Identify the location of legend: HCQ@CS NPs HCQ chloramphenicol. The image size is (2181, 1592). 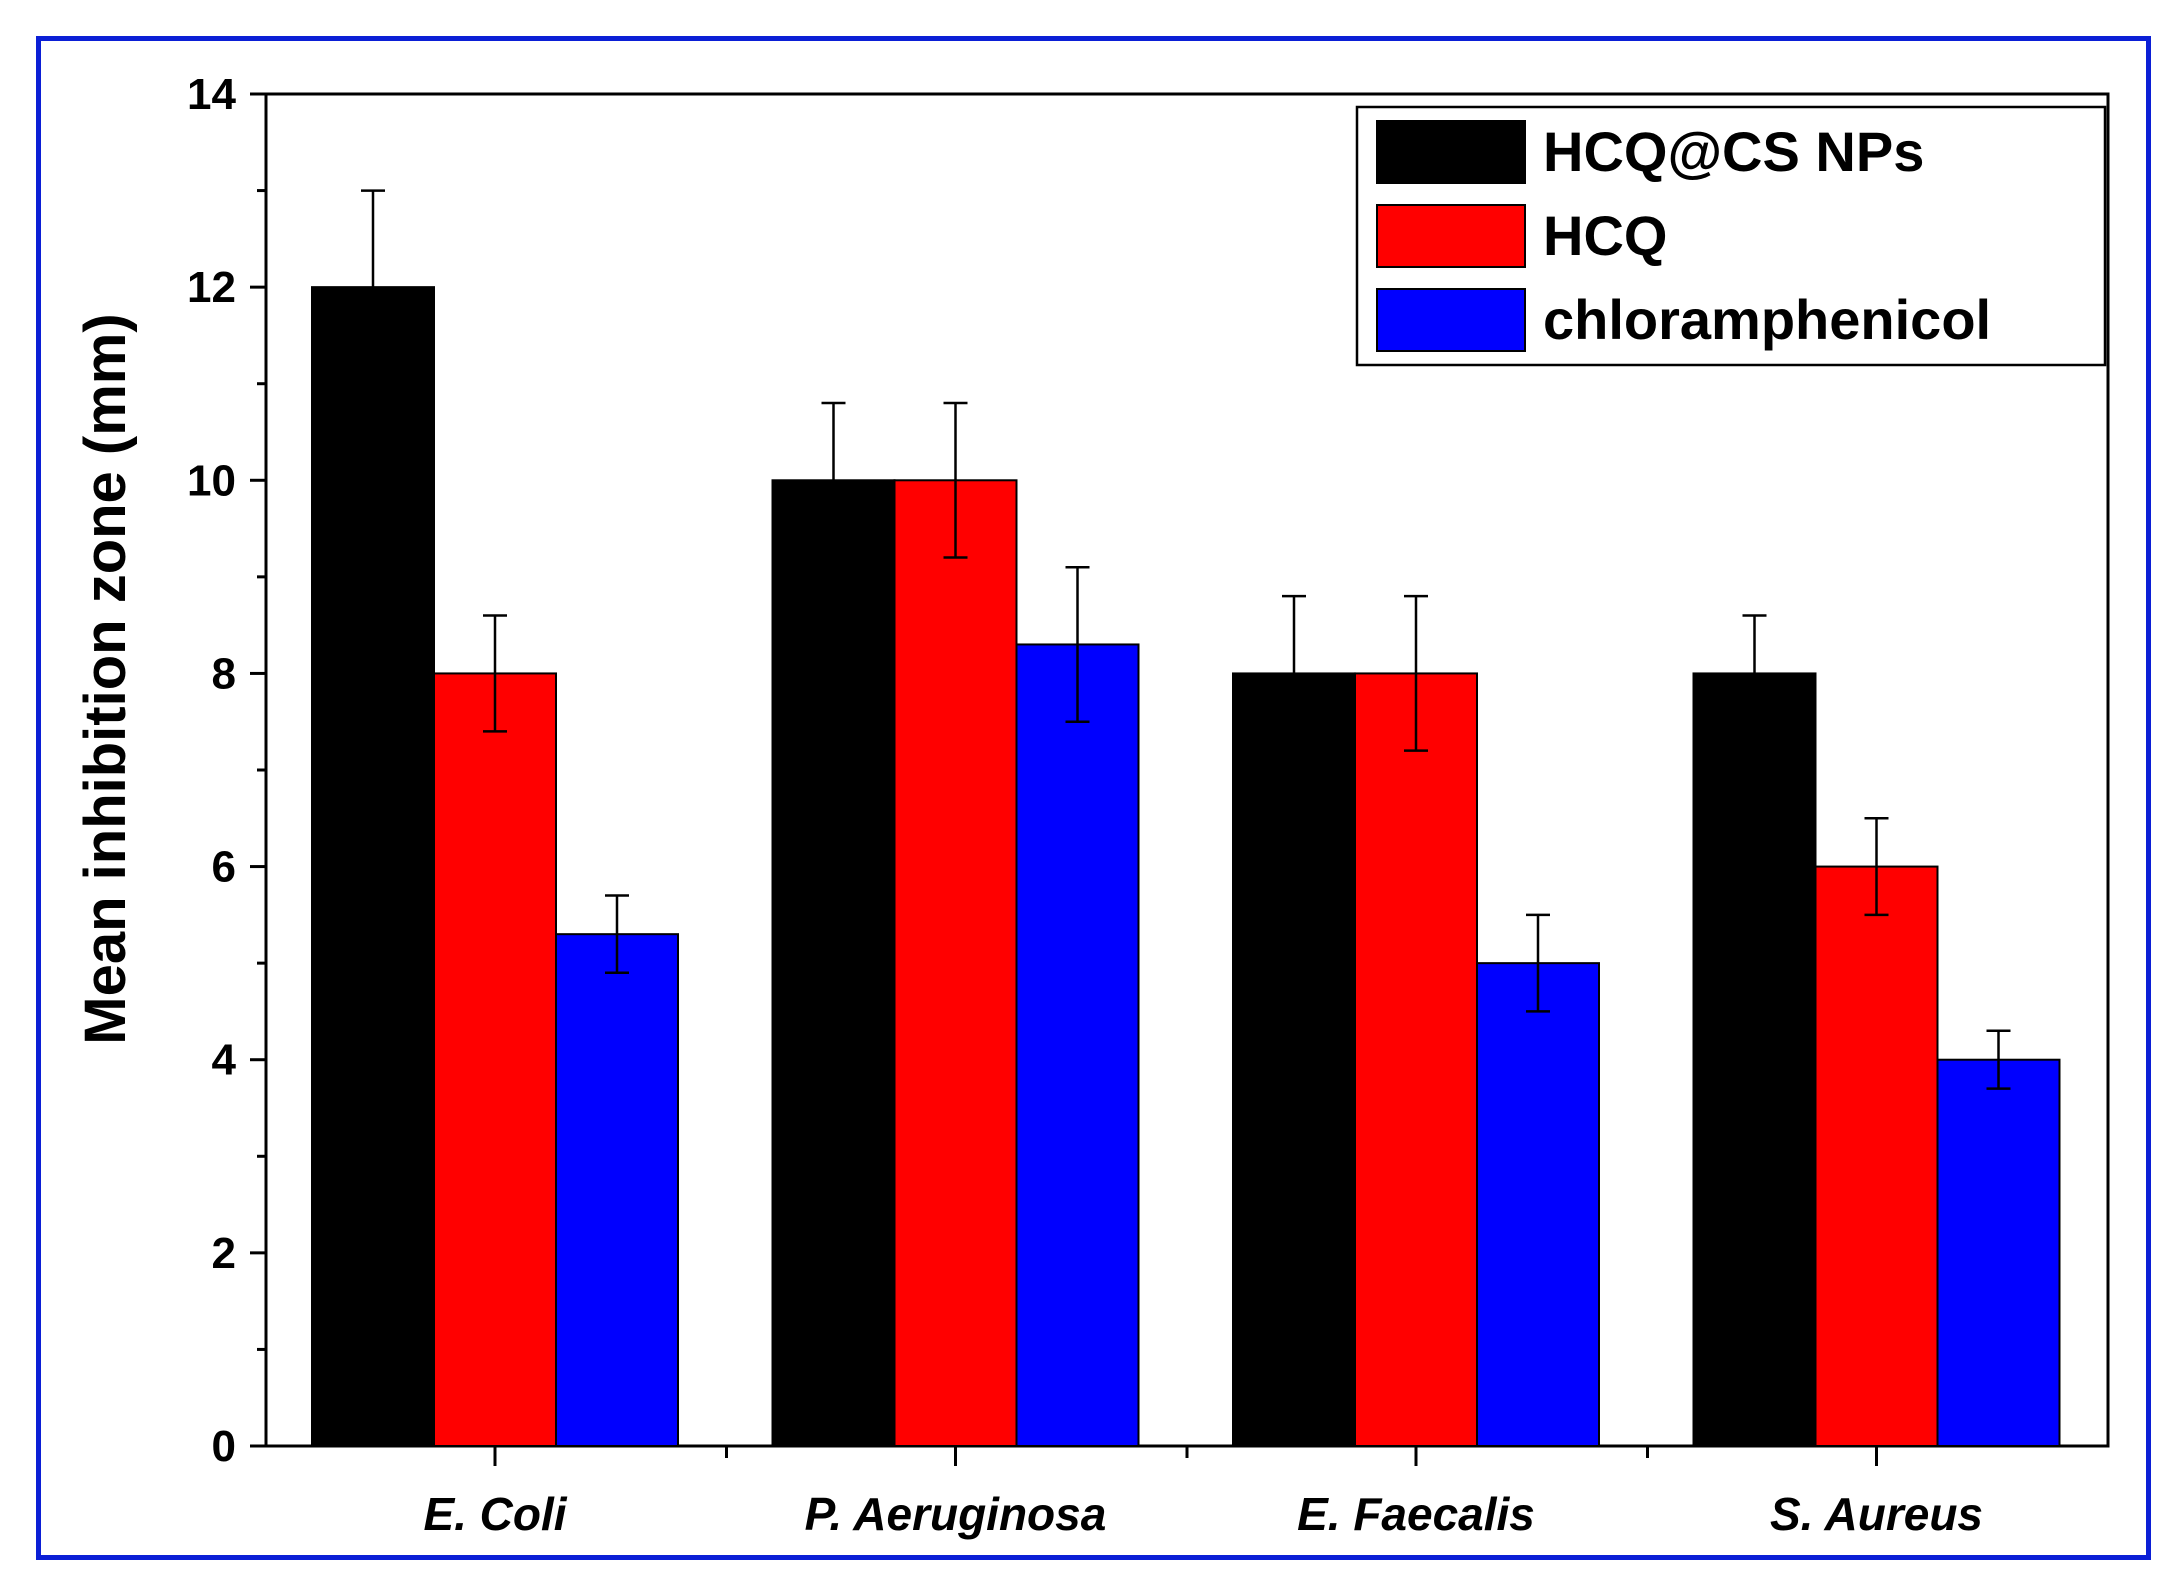
(1731, 236).